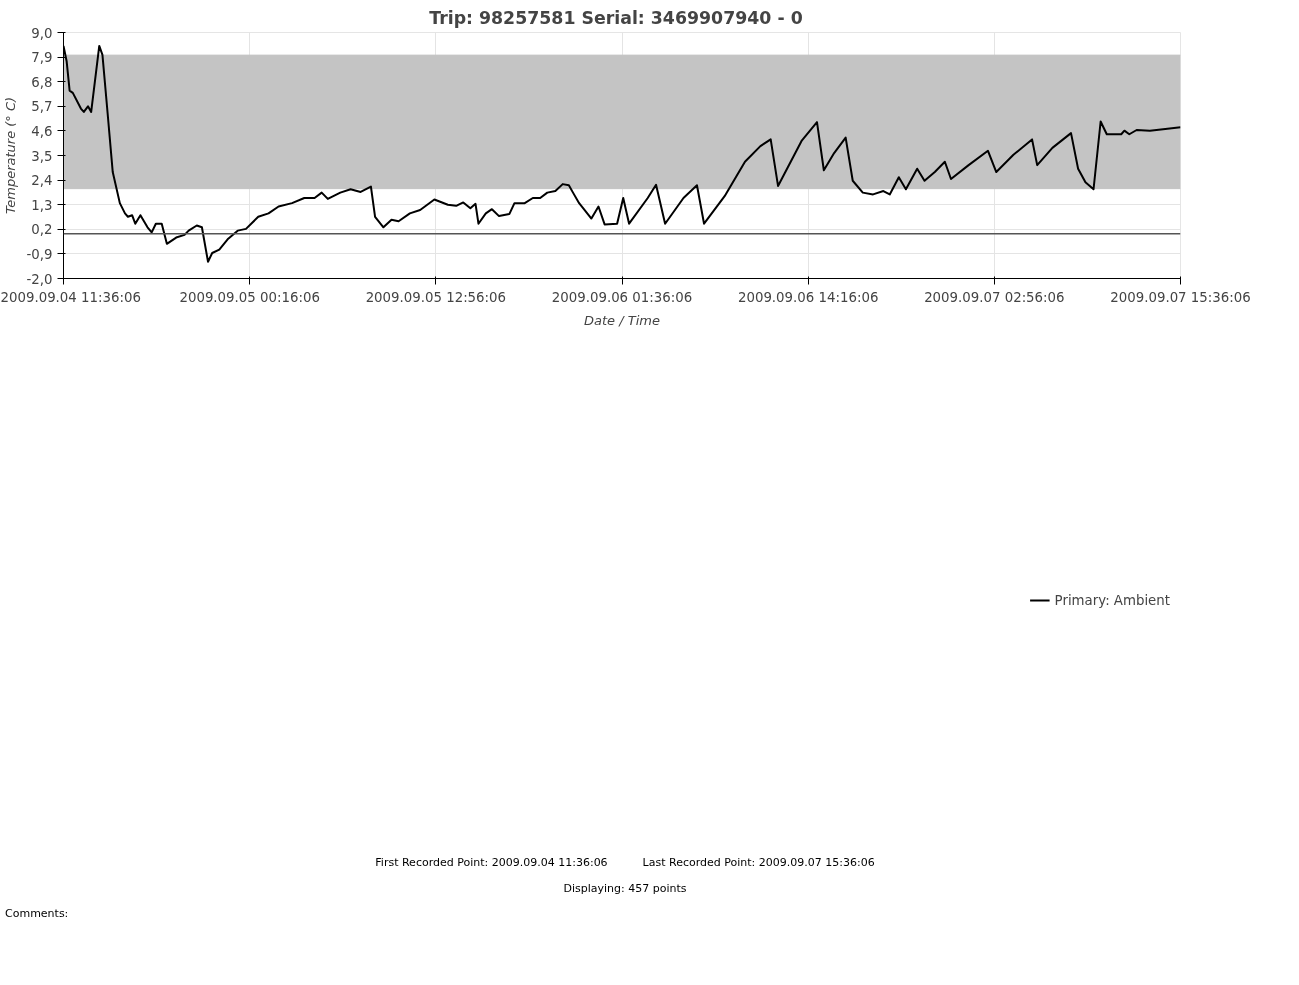 The height and width of the screenshot is (985, 1299). I want to click on text: Comments:, so click(37, 914).